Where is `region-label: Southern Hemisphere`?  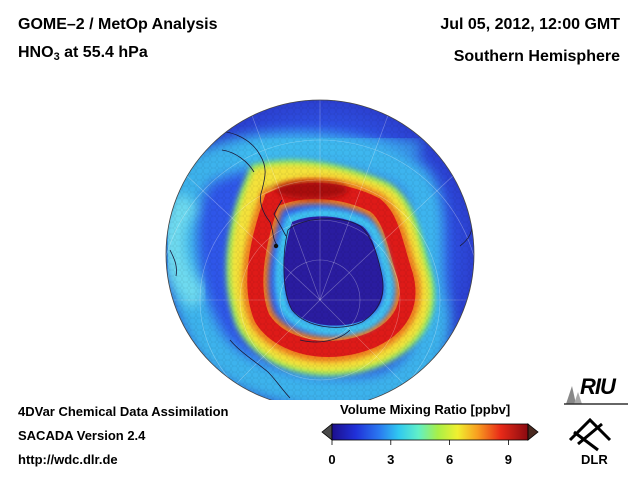
region-label: Southern Hemisphere is located at coordinates (536, 56).